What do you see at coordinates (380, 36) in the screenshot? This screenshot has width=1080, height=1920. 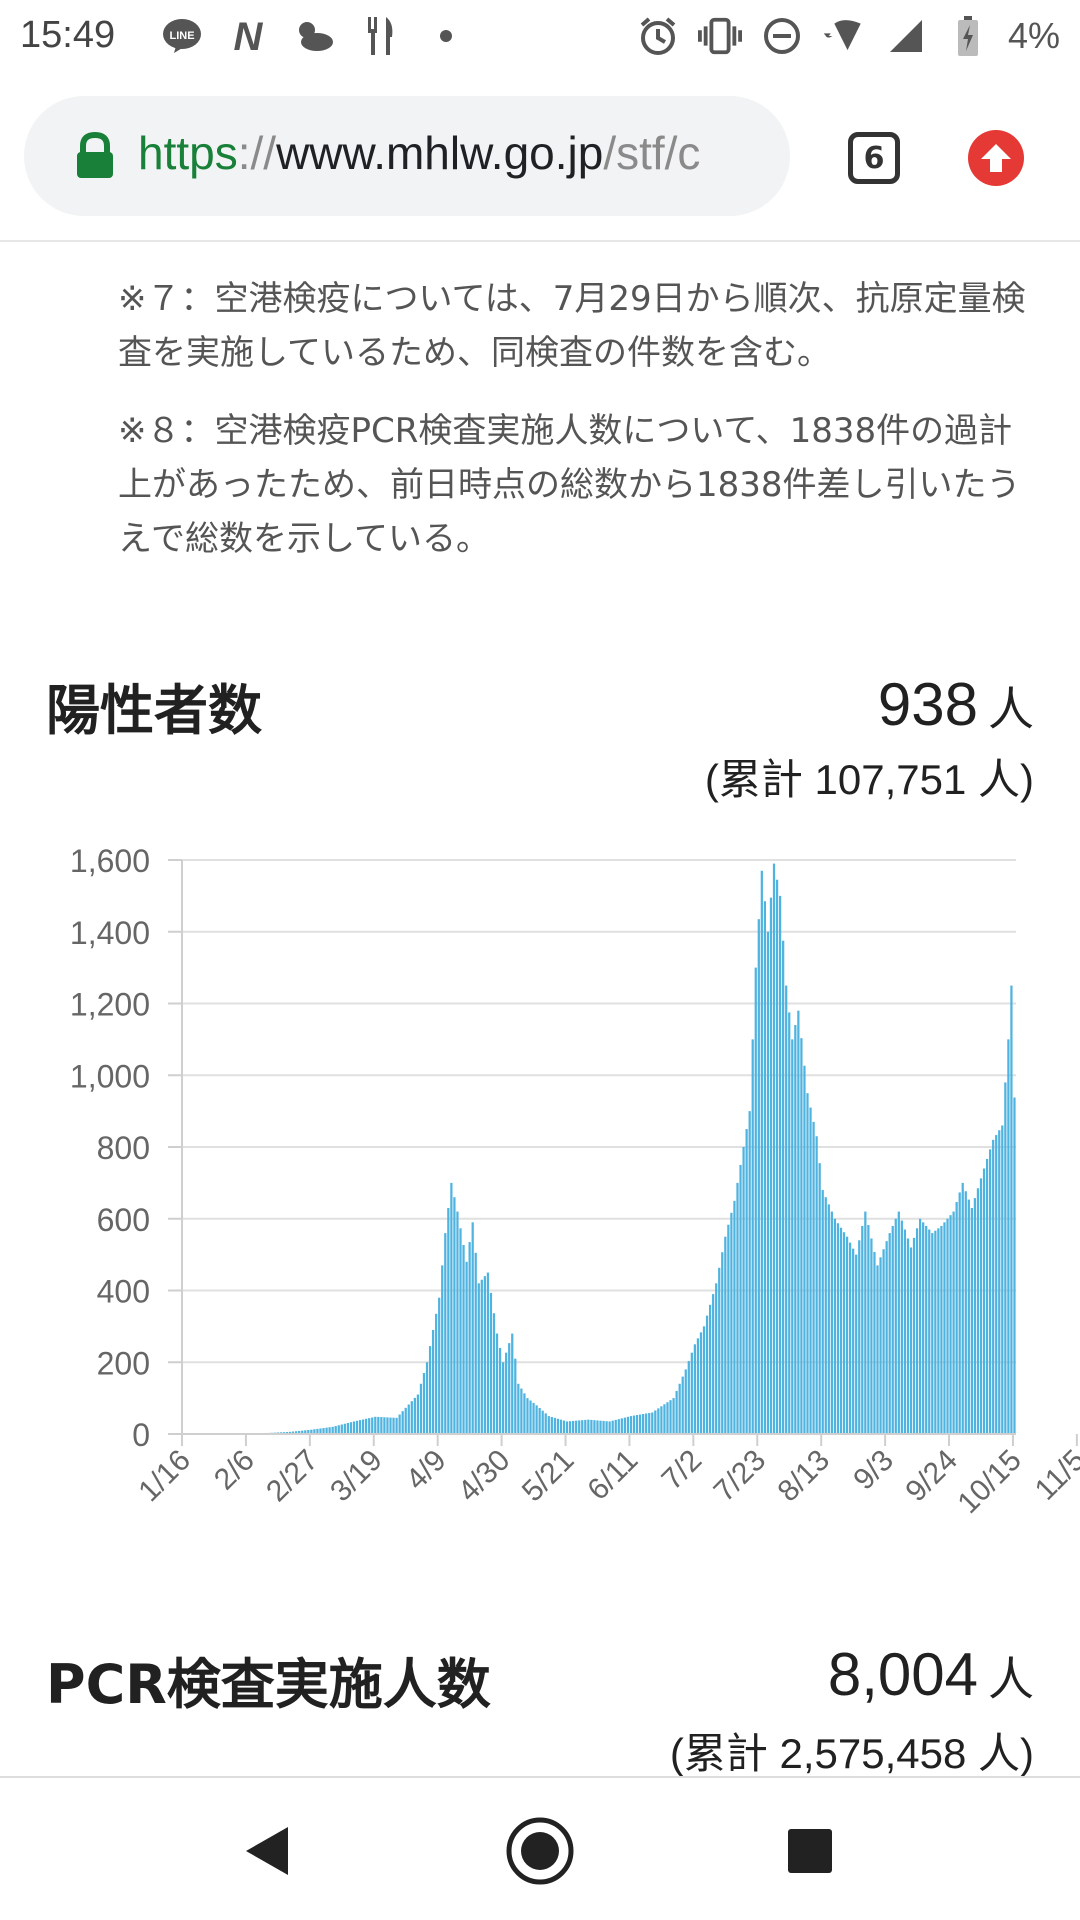 I see `restaurant-icon` at bounding box center [380, 36].